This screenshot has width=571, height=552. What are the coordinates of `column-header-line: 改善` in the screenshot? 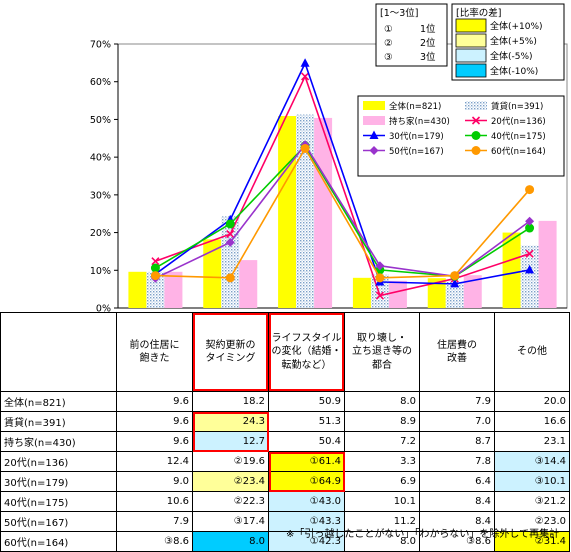 It's located at (457, 358).